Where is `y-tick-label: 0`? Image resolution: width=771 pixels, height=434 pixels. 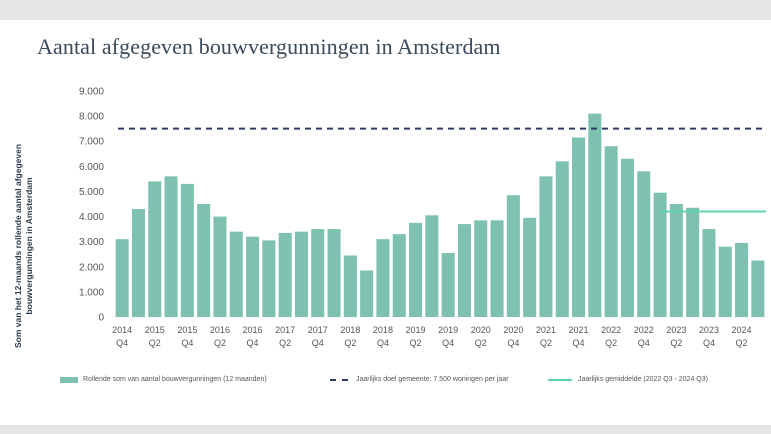 y-tick-label: 0 is located at coordinates (101, 318).